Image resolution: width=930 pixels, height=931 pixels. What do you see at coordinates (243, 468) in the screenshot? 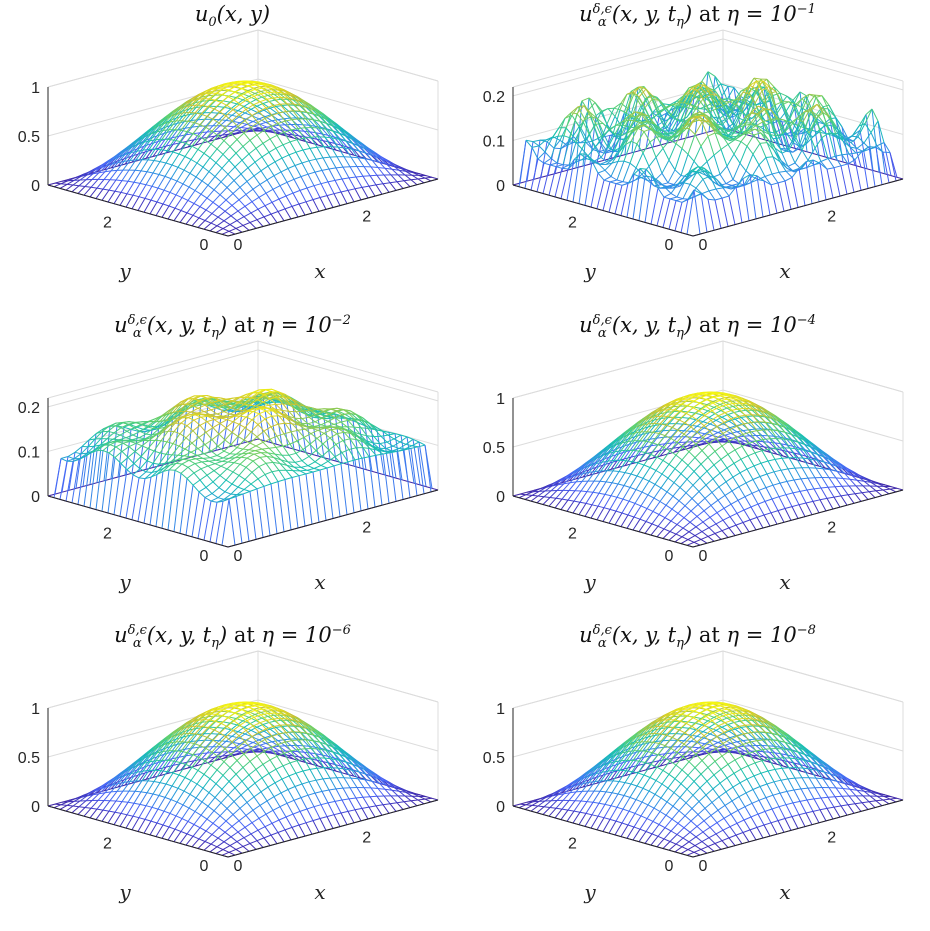
I see `surface-mesh` at bounding box center [243, 468].